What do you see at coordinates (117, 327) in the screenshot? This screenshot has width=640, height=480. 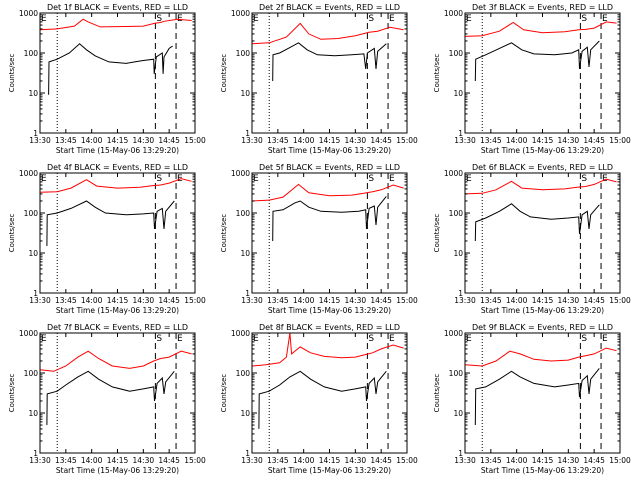 I see `panel-title: Det 7f BLACK = Events, RED = LLD` at bounding box center [117, 327].